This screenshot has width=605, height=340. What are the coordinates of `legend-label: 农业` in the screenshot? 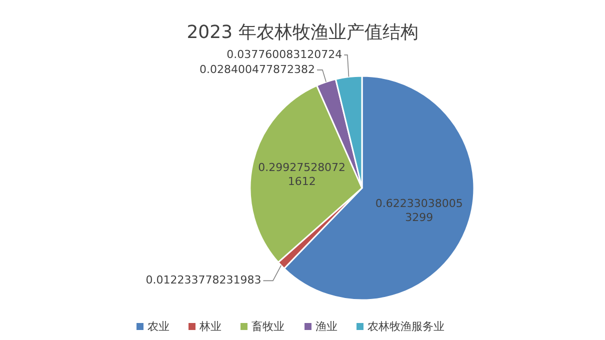 It's located at (159, 326).